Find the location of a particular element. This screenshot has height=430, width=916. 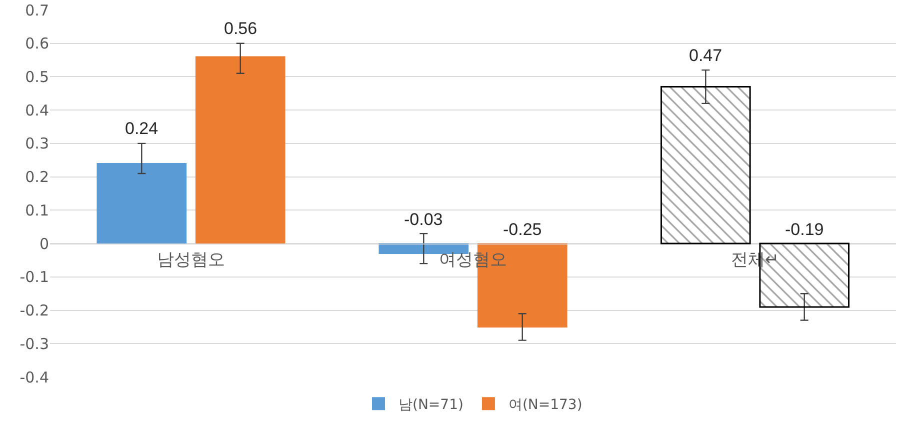

y-tick-label: 0.4 is located at coordinates (37, 110).